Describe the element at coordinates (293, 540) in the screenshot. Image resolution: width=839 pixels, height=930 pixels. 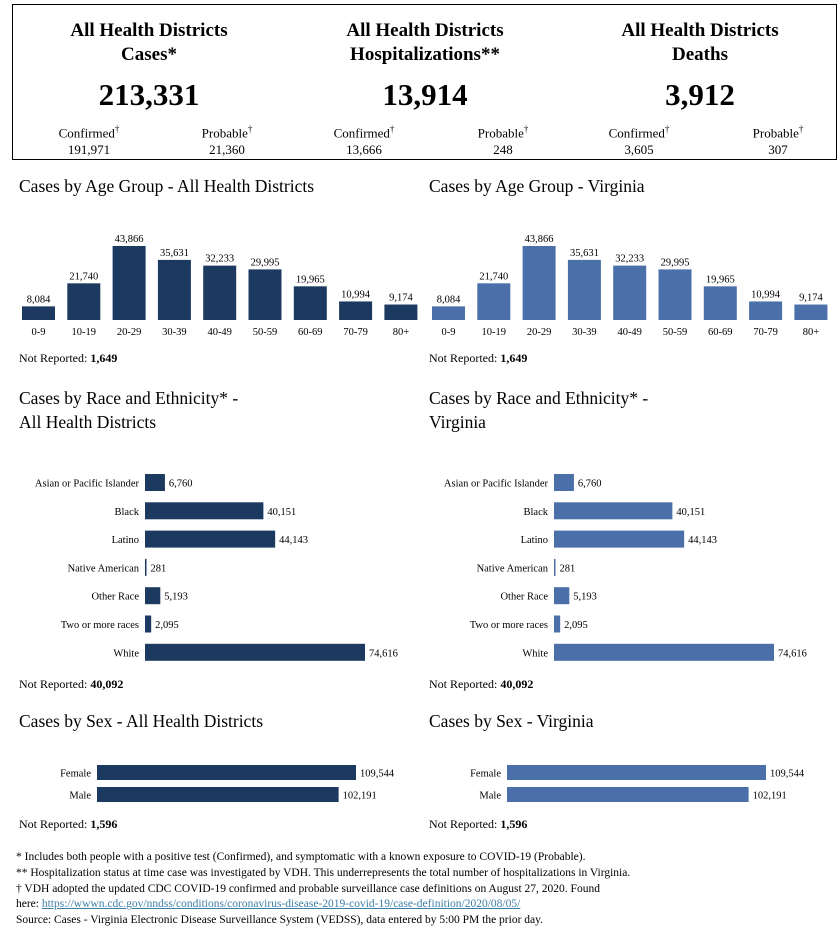
I see `race-value-label: 44,143` at that location.